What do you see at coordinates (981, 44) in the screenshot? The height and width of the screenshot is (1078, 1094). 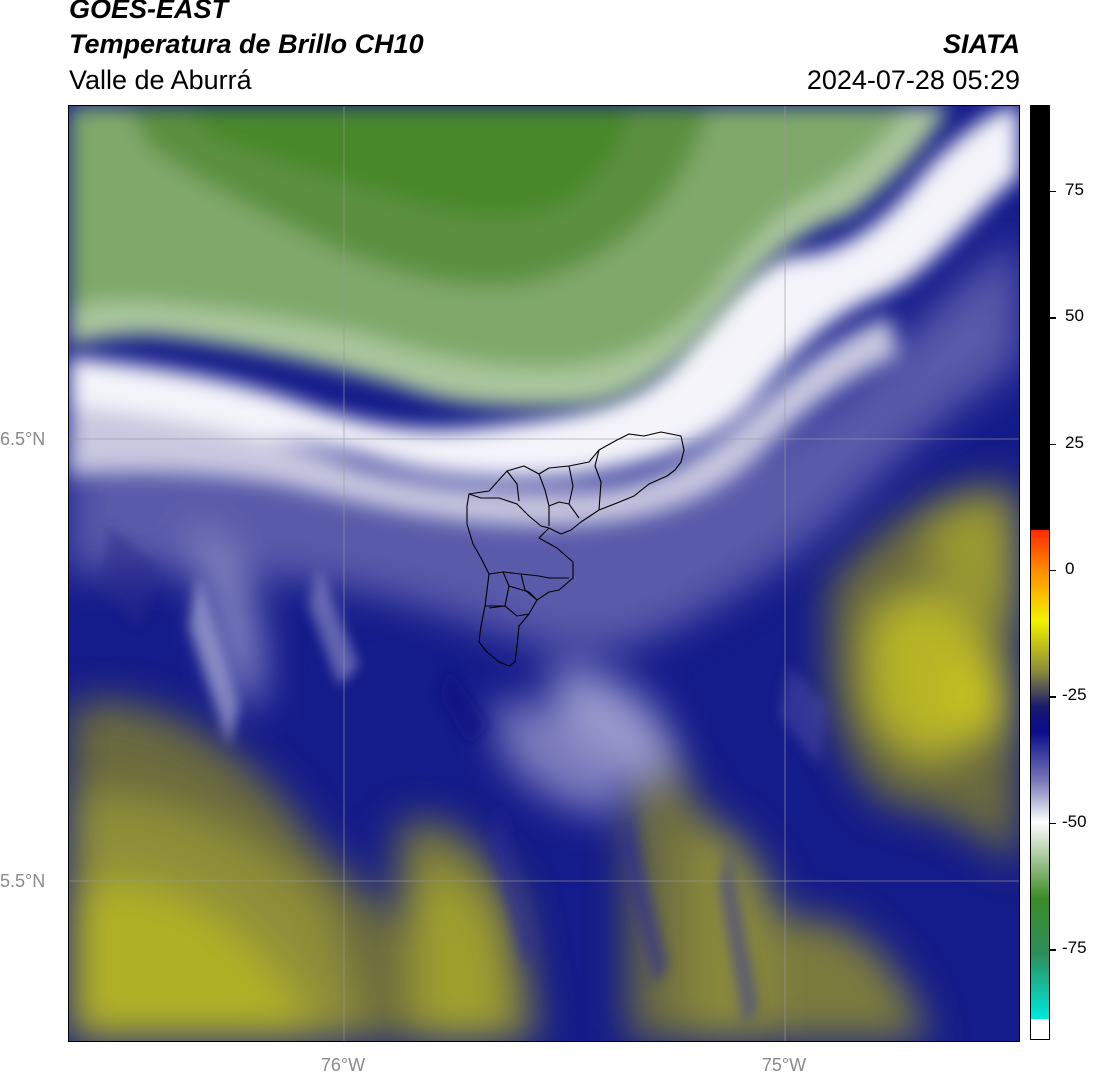 I see `organization-label: SIATA` at bounding box center [981, 44].